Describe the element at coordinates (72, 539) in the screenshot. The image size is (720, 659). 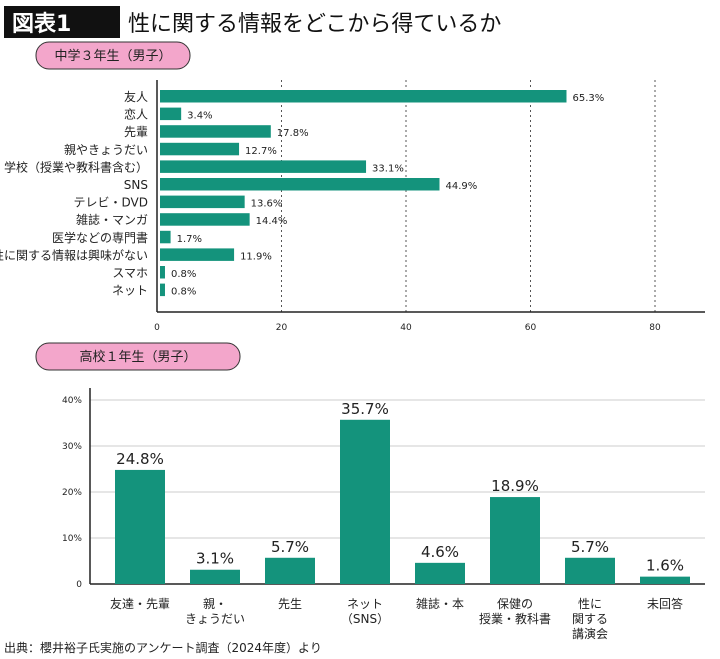
I see `y-tick-label: 10%` at that location.